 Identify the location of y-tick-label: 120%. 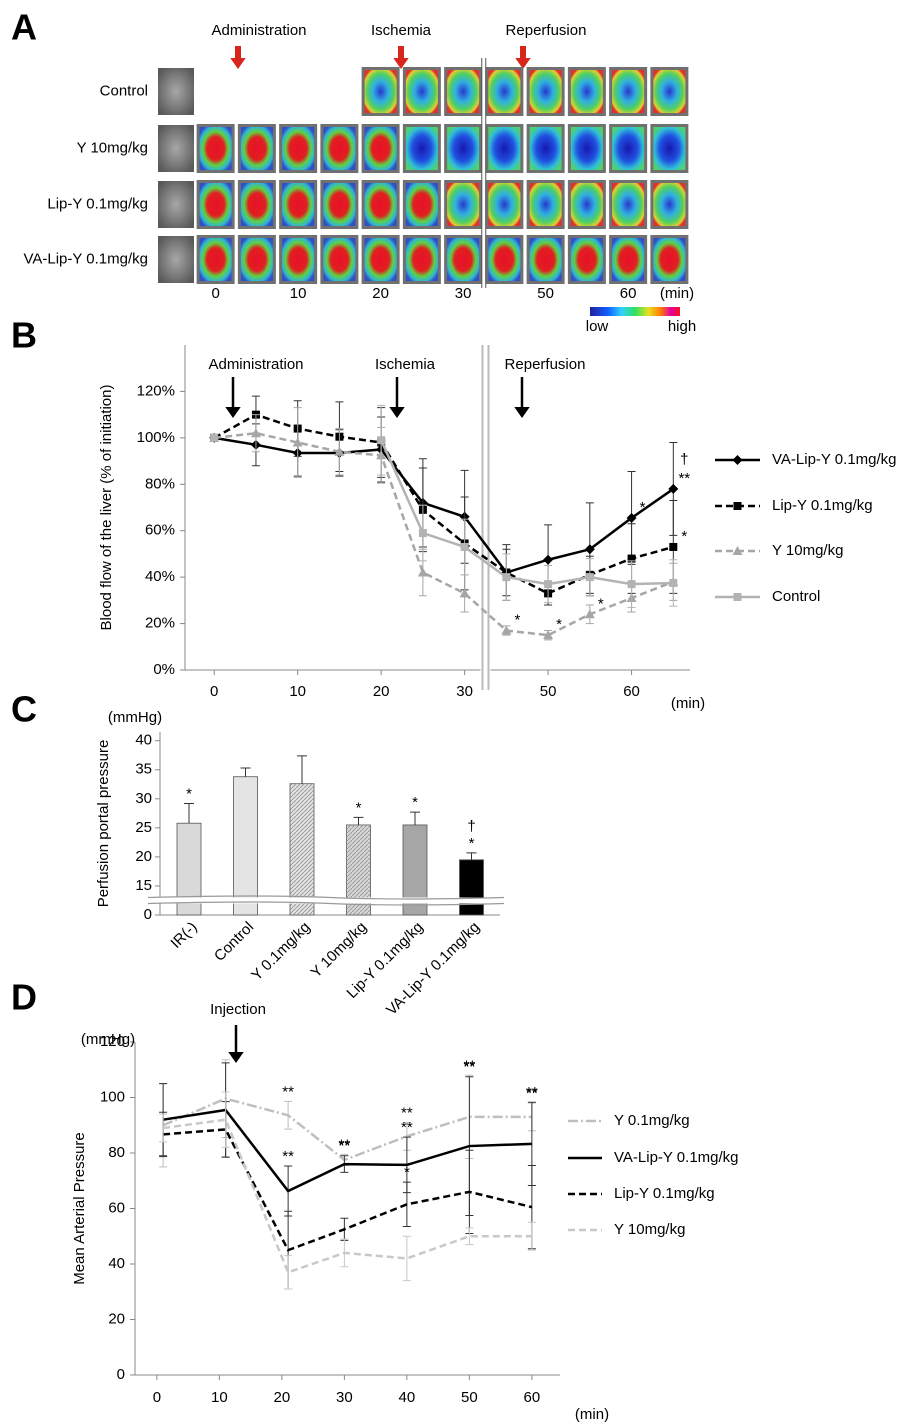
(156, 390).